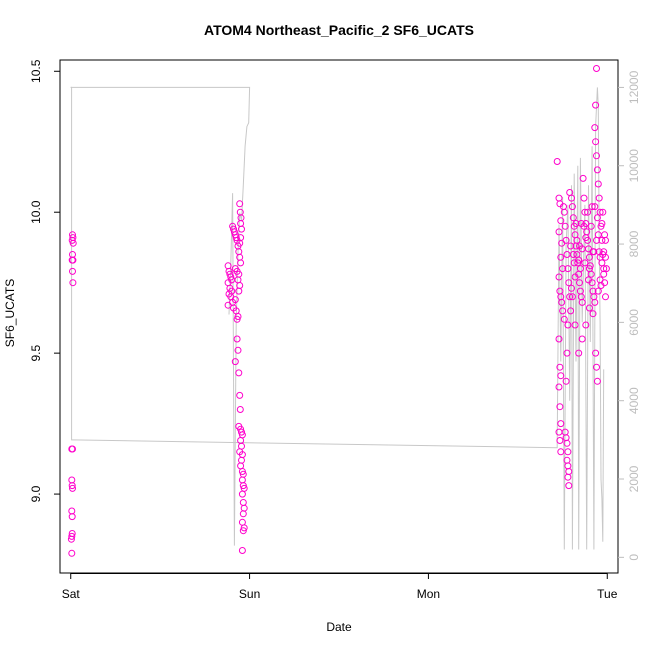 Image resolution: width=650 pixels, height=655 pixels. Describe the element at coordinates (634, 557) in the screenshot. I see `y2-tick-label-0: 0` at that location.